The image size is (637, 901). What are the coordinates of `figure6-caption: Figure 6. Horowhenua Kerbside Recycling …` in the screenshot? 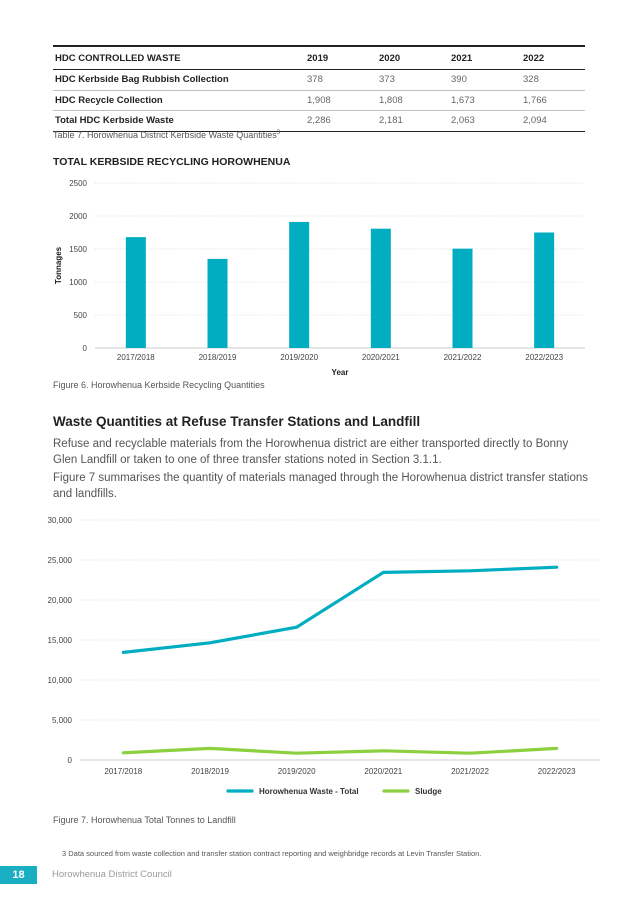 It's located at (159, 385).